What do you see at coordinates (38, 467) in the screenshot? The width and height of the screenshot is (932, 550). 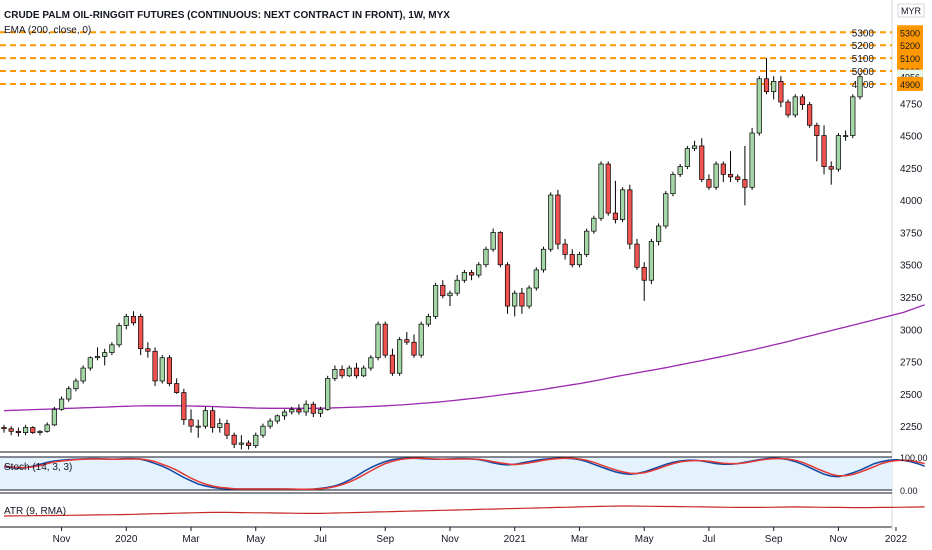 I see `stoch-label: Stoch (14, 3, 3)` at bounding box center [38, 467].